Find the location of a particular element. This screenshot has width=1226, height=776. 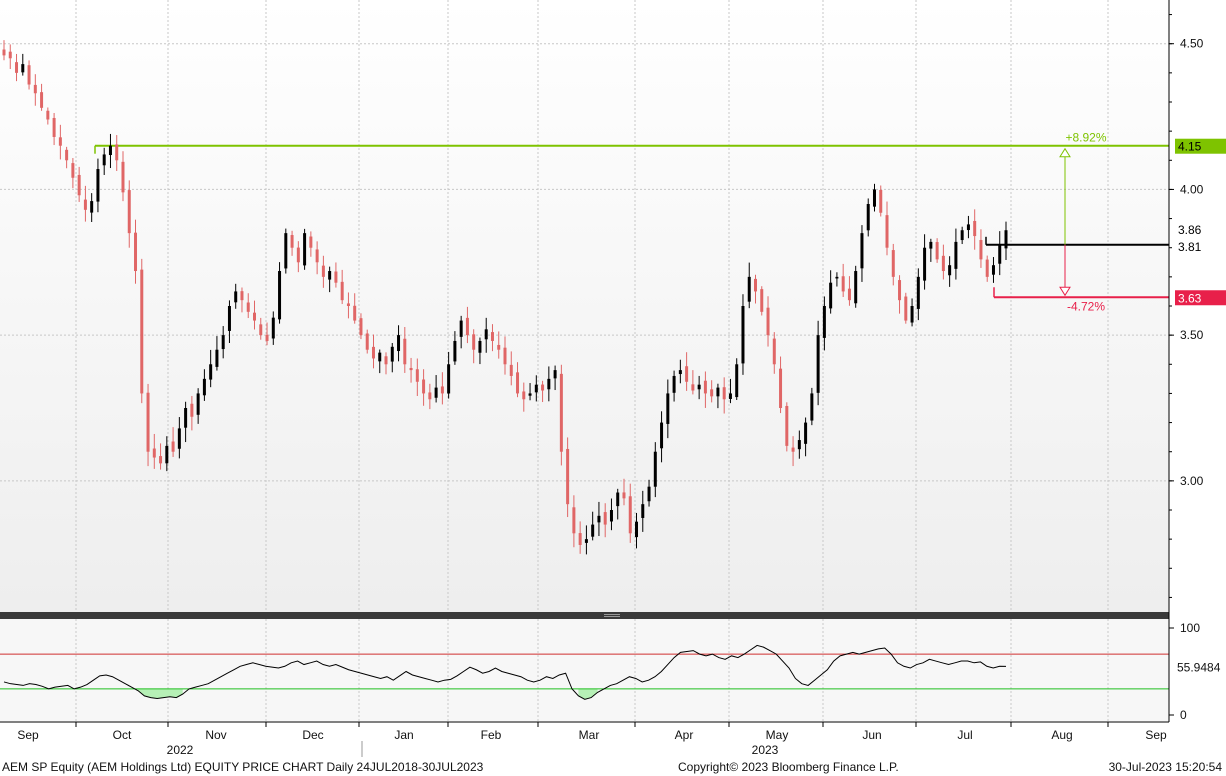

rsi-indicator: 55.9484 is located at coordinates (613, 672).